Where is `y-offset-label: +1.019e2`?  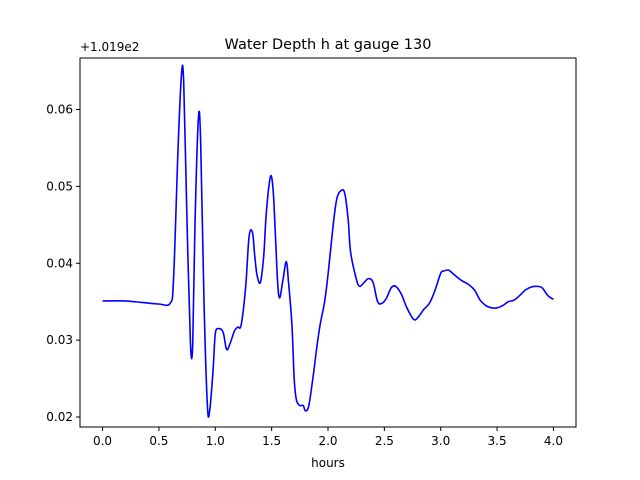
y-offset-label: +1.019e2 is located at coordinates (109, 47).